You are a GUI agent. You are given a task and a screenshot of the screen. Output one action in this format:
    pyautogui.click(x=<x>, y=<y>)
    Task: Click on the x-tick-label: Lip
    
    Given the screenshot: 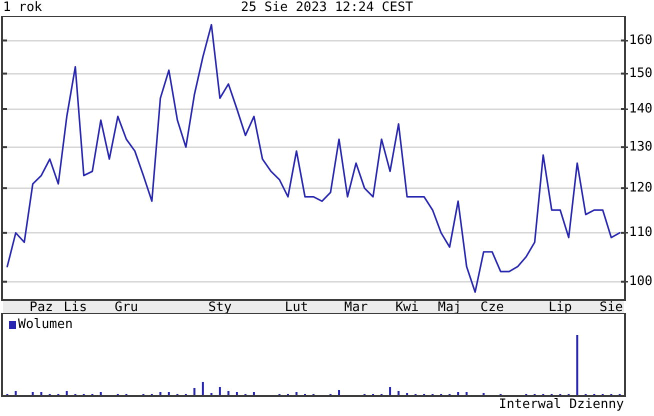 What is the action you would take?
    pyautogui.click(x=560, y=308)
    